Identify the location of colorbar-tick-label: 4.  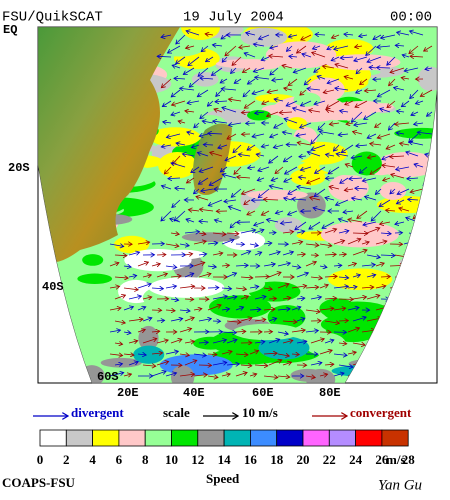
(92, 459).